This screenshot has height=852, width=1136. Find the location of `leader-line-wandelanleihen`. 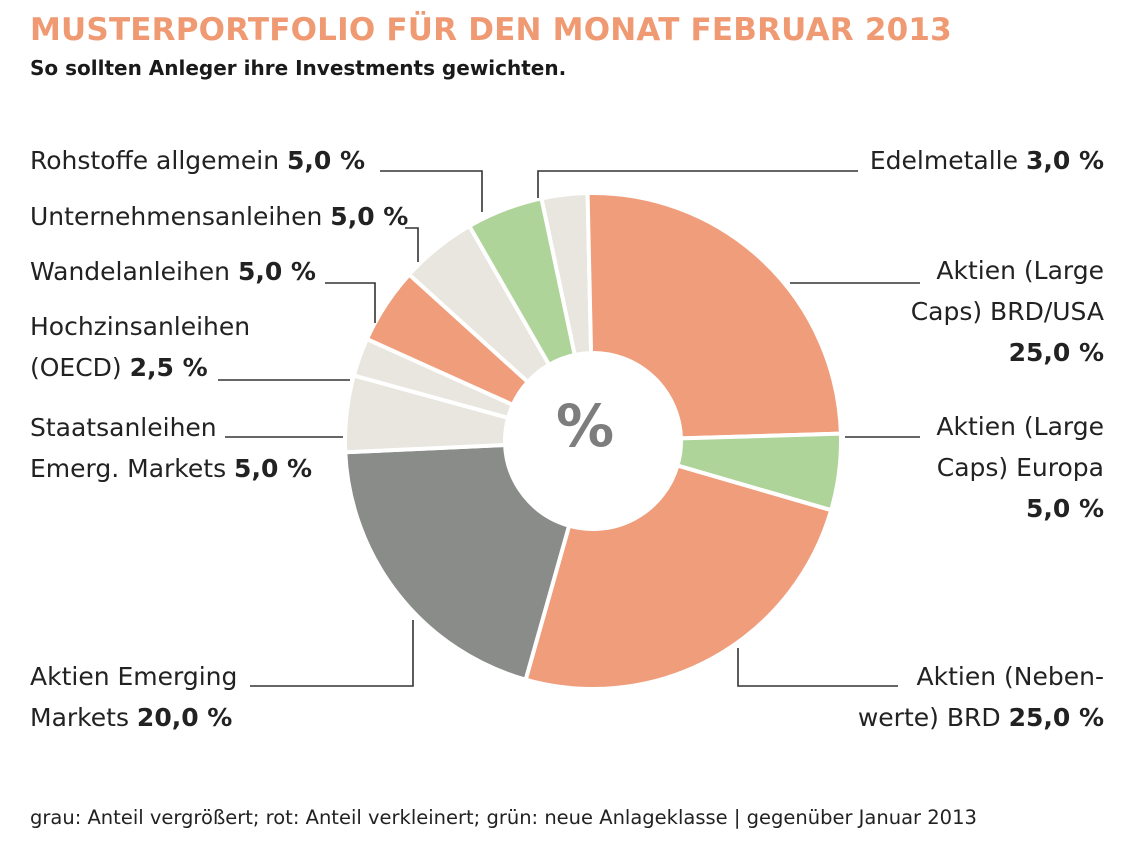

leader-line-wandelanleihen is located at coordinates (350, 302).